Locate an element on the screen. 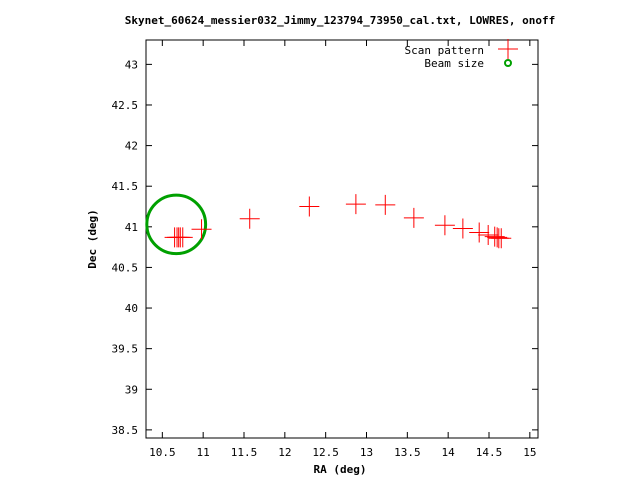  y-tick-label: 39 is located at coordinates (131, 389).